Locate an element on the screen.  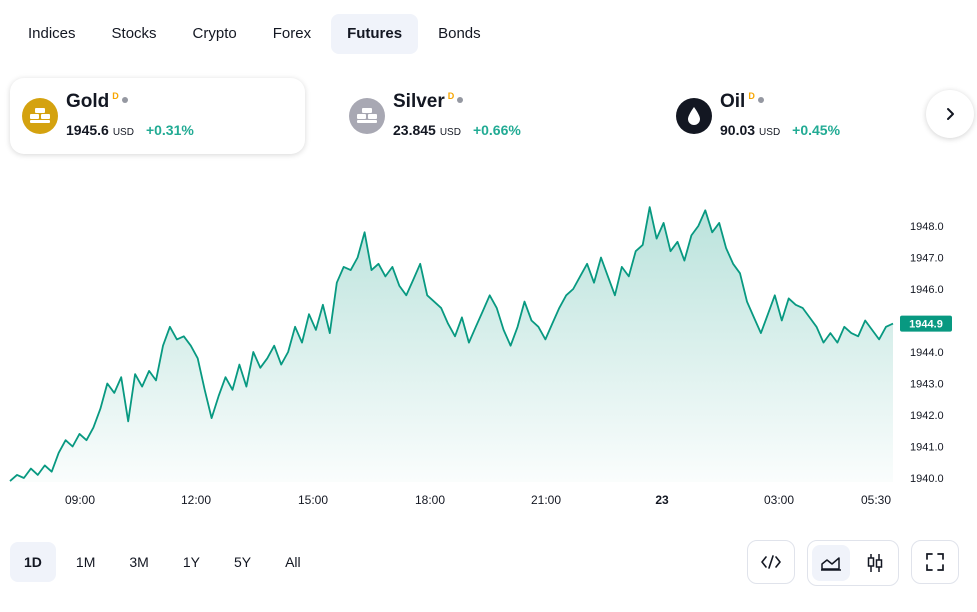
area-chart-icon is located at coordinates (831, 564).